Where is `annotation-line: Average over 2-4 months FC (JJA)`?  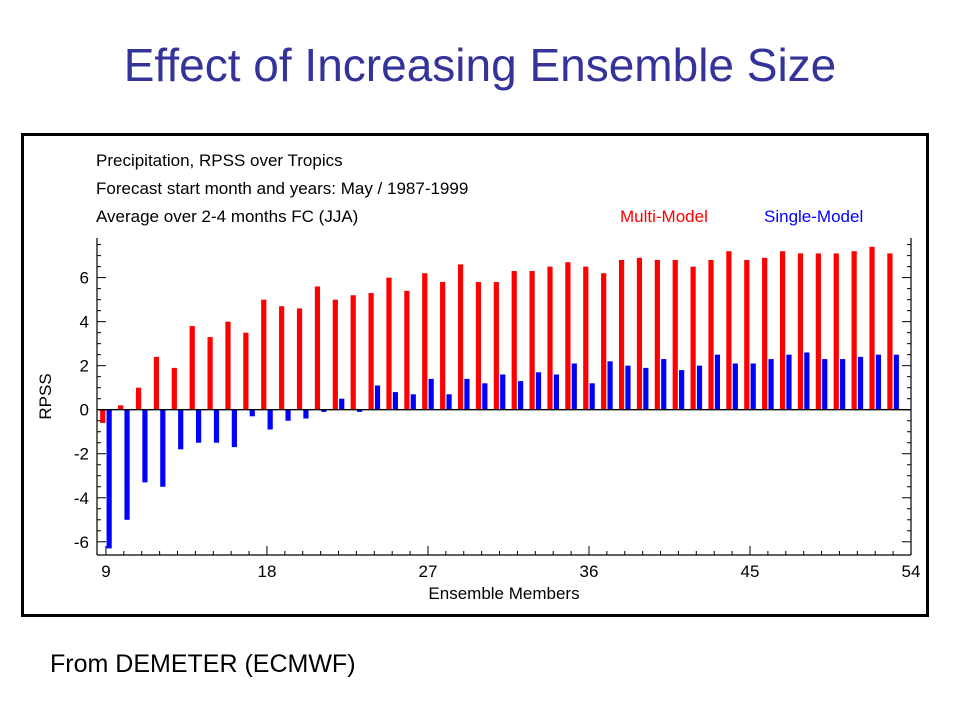
annotation-line: Average over 2-4 months FC (JJA) is located at coordinates (227, 216).